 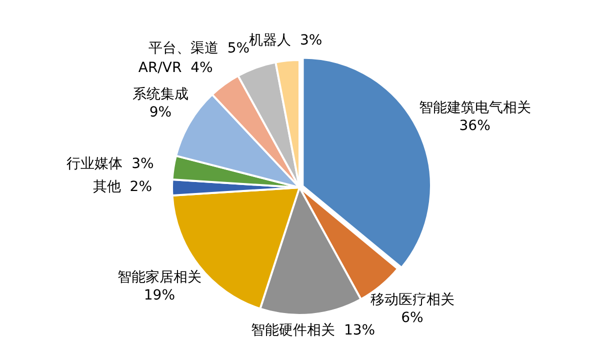 What do you see at coordinates (160, 295) in the screenshot?
I see `data-label: 19%` at bounding box center [160, 295].